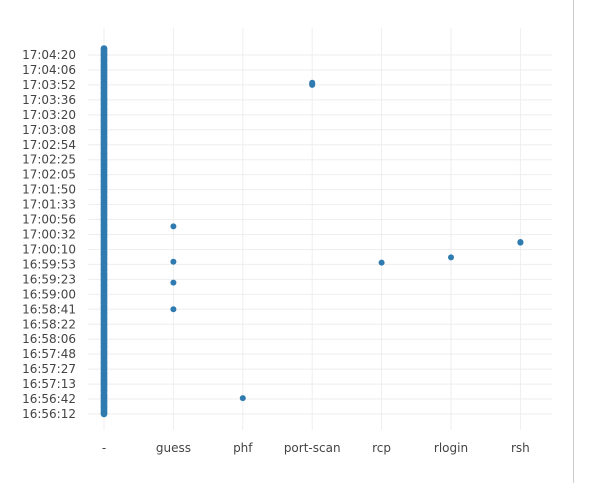 The width and height of the screenshot is (596, 489). Describe the element at coordinates (49, 354) in the screenshot. I see `y-tick-label: 16:57:48` at that location.